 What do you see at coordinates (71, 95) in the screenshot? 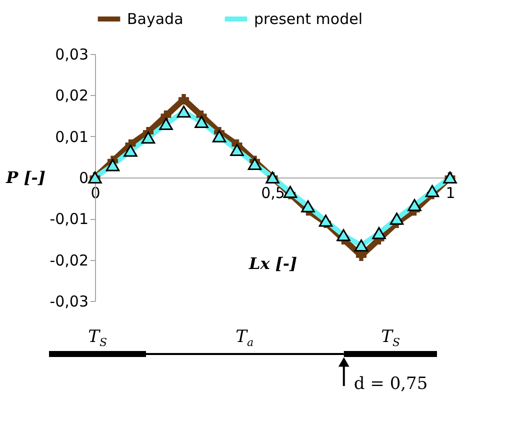
I see `y-tick-label: 0,02` at bounding box center [71, 95].